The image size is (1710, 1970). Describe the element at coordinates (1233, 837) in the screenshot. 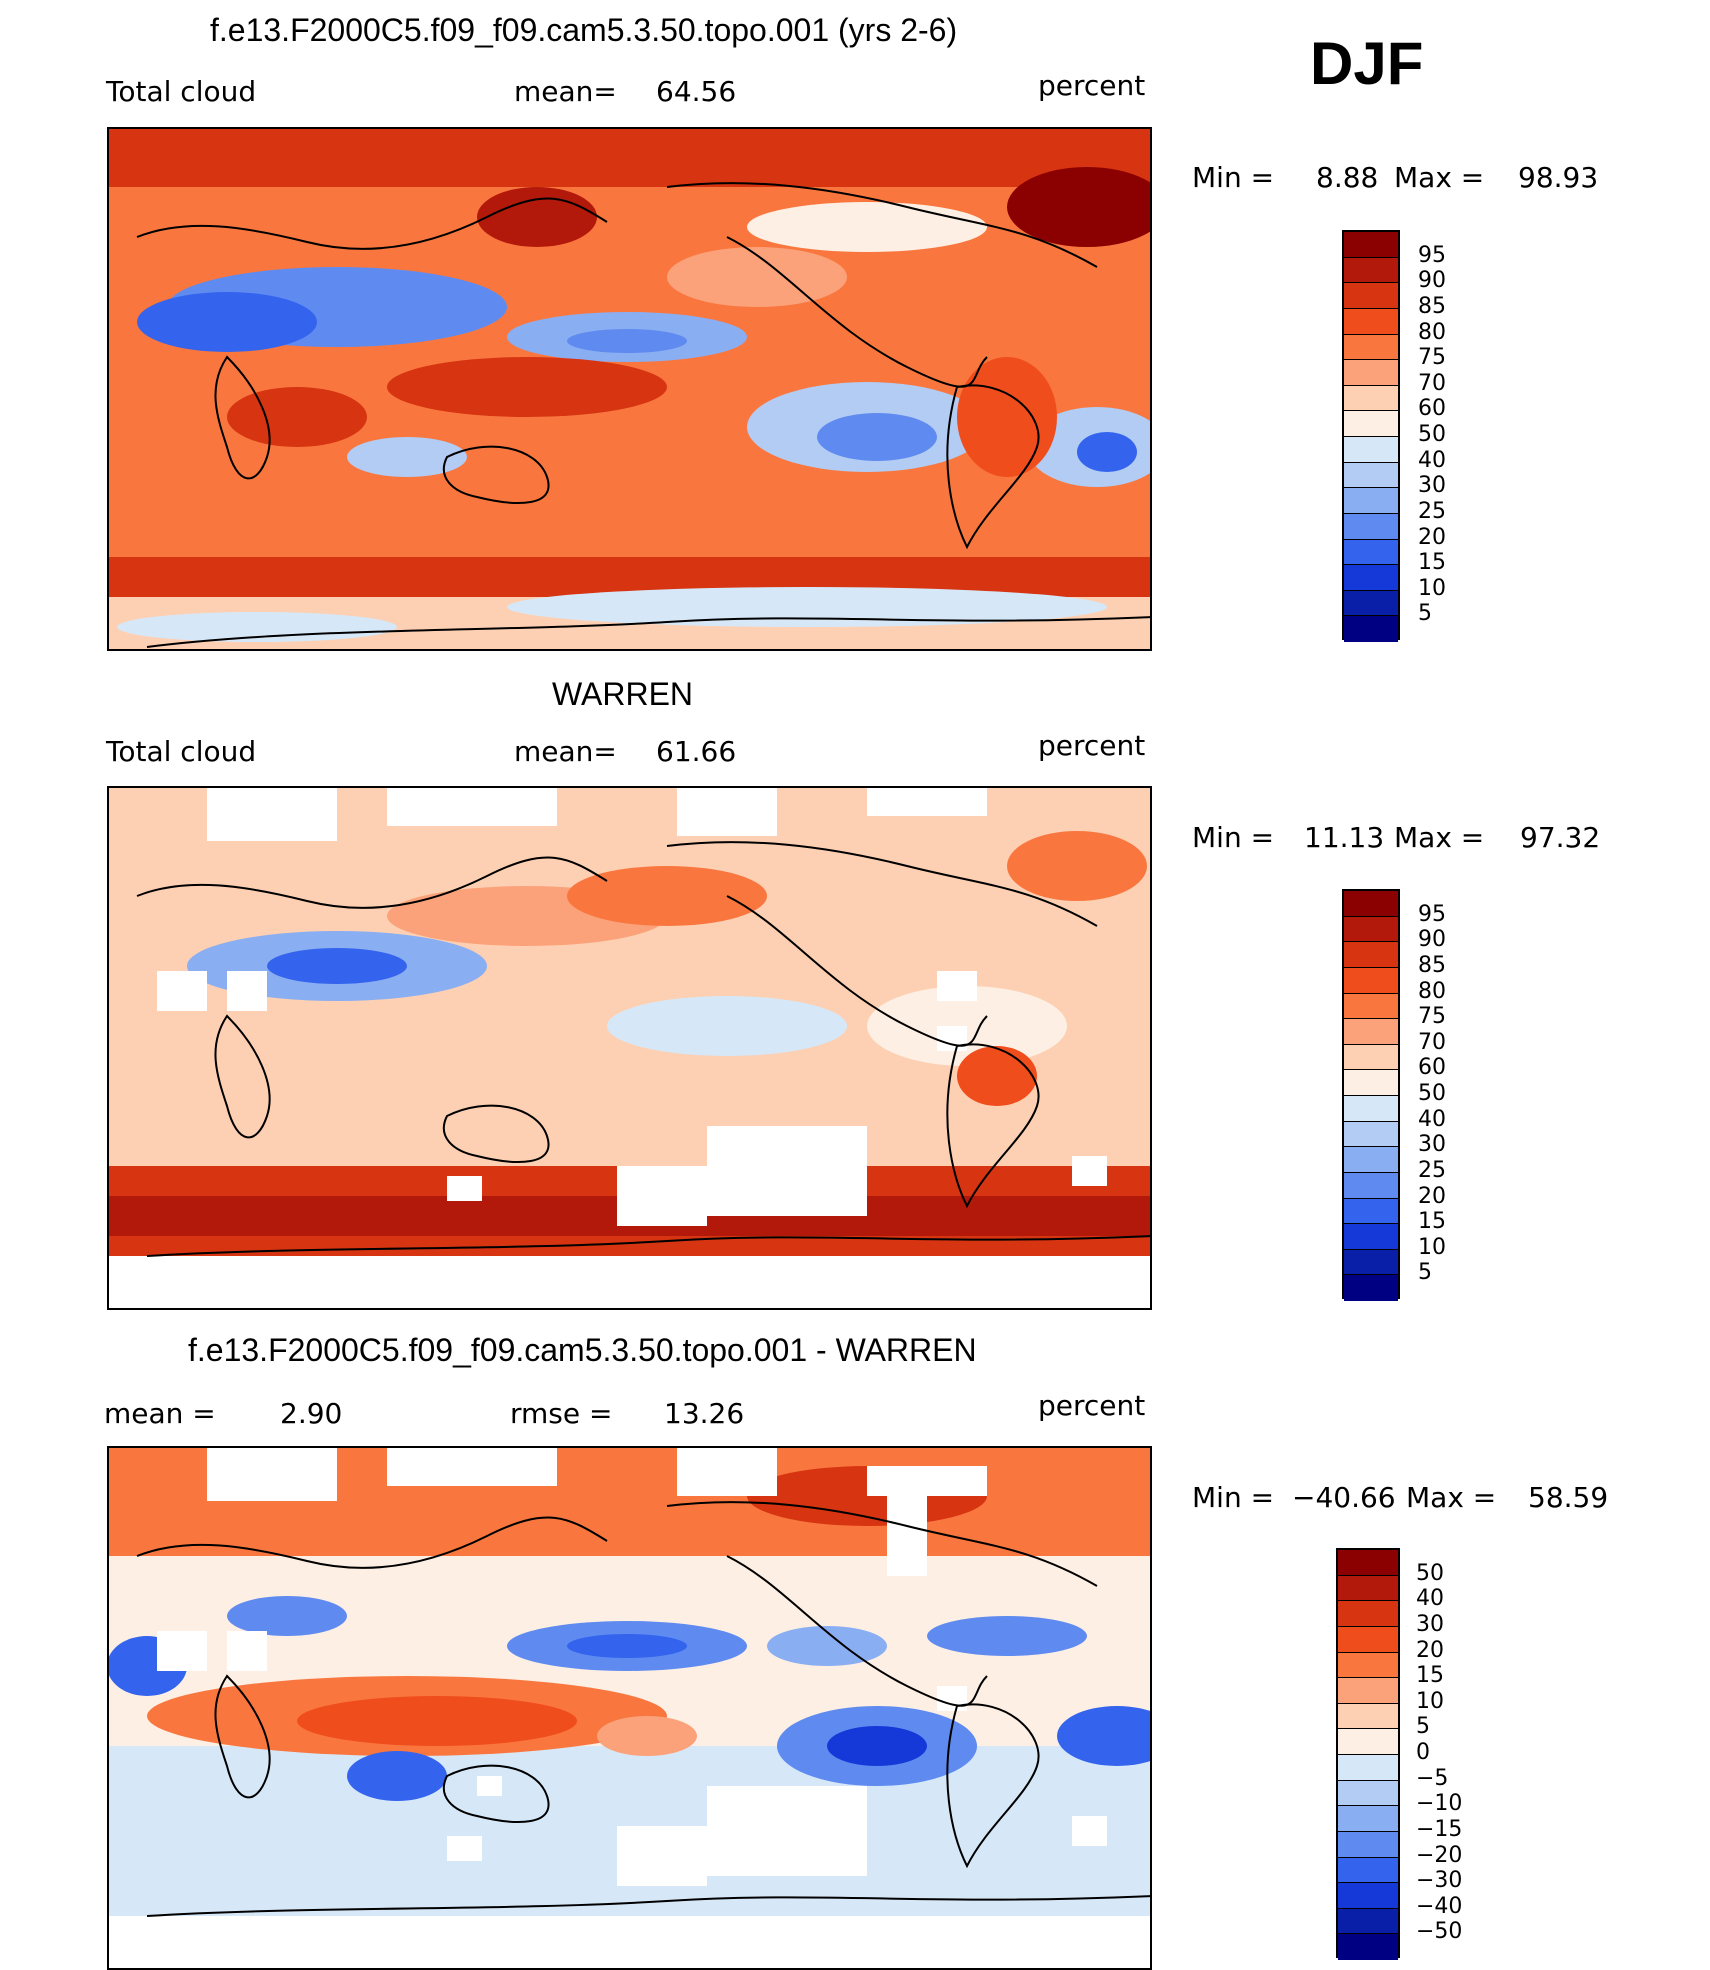

I see `panel2-min-label: Min =` at that location.